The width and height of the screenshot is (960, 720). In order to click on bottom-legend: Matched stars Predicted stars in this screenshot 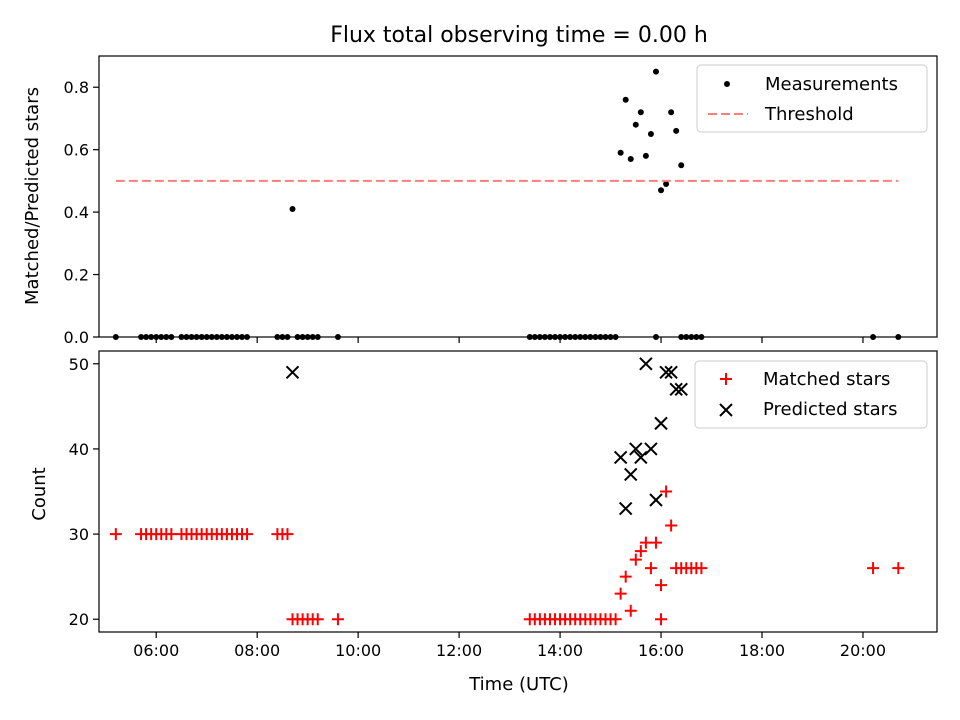, I will do `click(811, 394)`.